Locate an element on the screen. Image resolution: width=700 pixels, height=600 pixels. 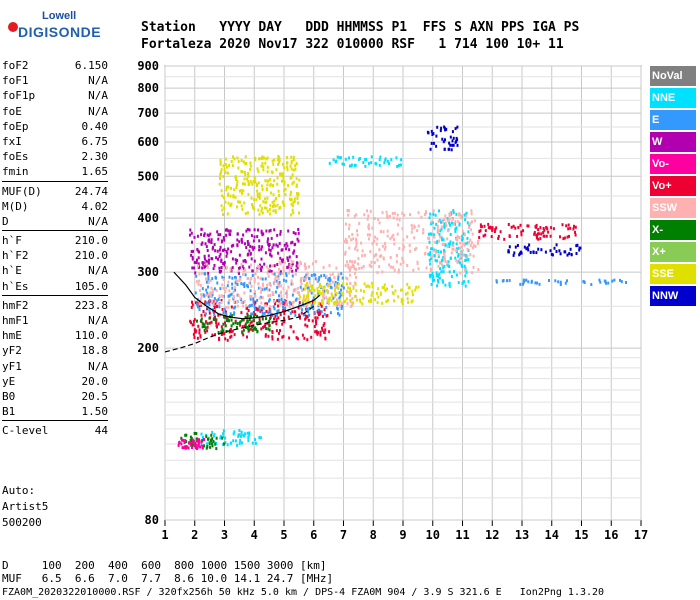
y-tick-label: 700 is located at coordinates (148, 113).